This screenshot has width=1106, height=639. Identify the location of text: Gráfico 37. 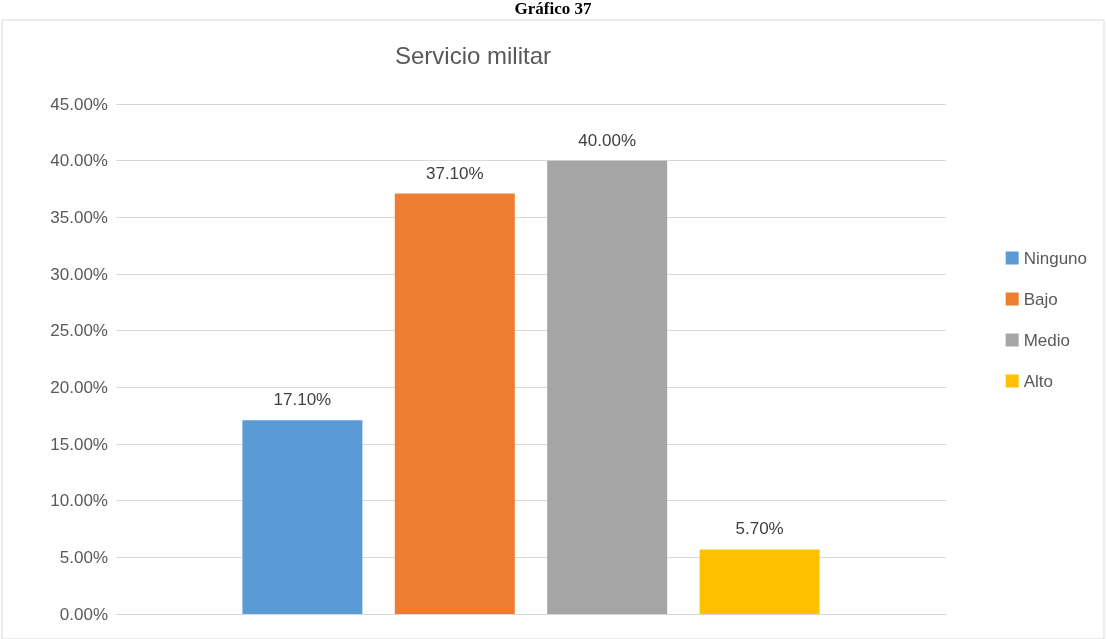
(553, 9).